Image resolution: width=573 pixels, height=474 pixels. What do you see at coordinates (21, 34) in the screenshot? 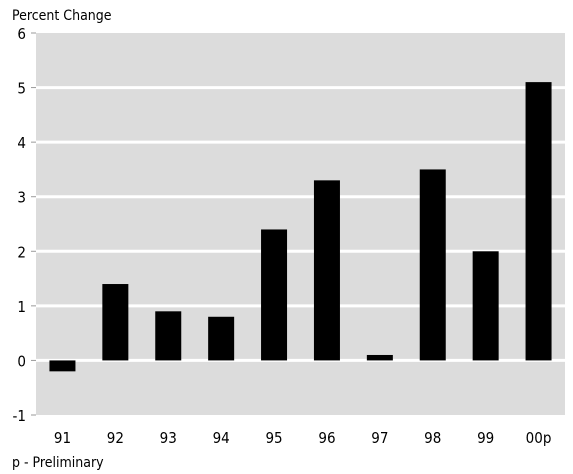
I see `y-tick-label: 6` at bounding box center [21, 34].